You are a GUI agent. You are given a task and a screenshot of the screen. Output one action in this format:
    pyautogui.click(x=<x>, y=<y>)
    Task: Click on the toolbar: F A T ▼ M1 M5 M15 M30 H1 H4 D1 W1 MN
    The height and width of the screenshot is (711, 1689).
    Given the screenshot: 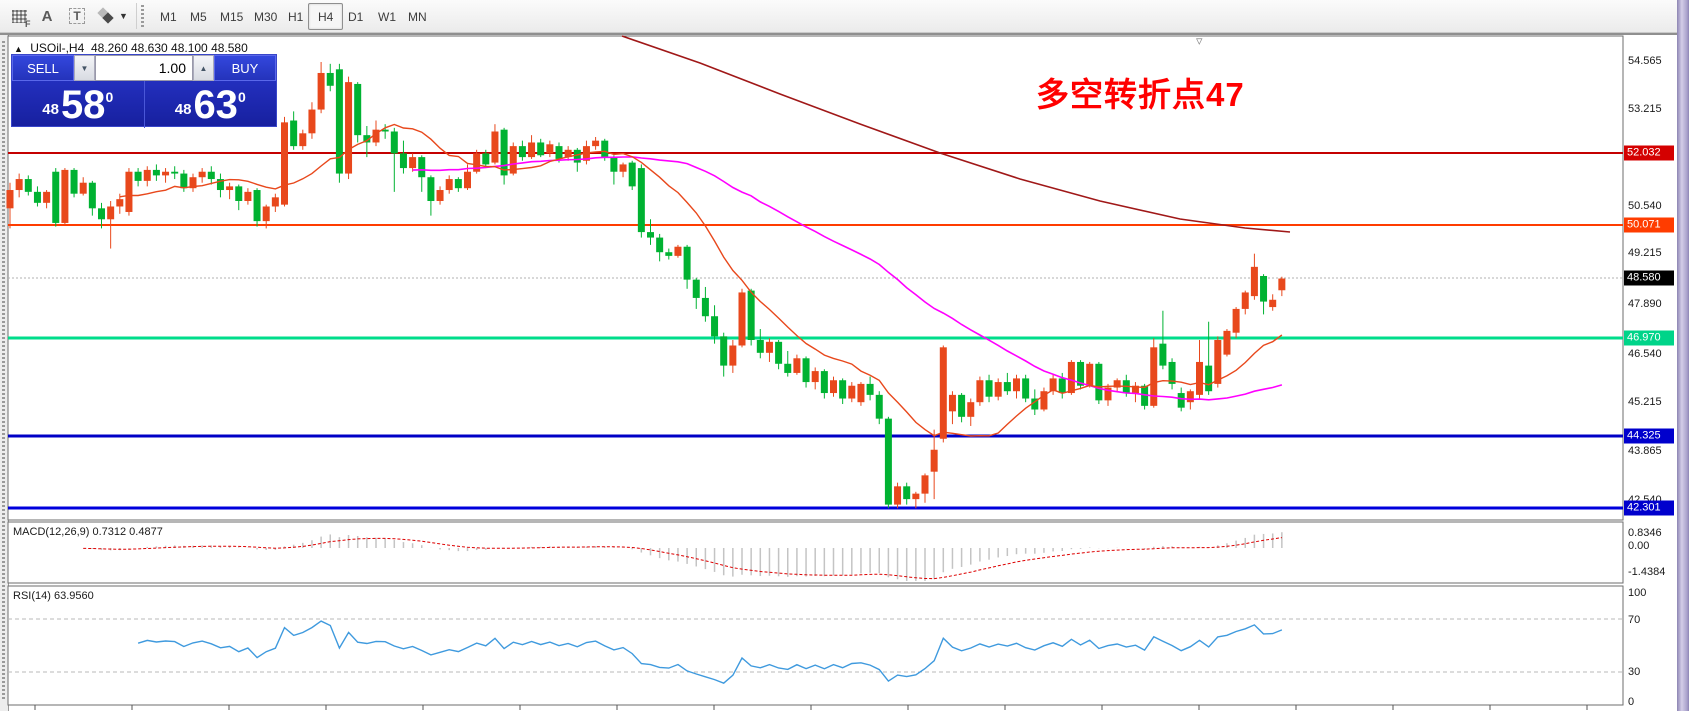 What is the action you would take?
    pyautogui.click(x=844, y=16)
    